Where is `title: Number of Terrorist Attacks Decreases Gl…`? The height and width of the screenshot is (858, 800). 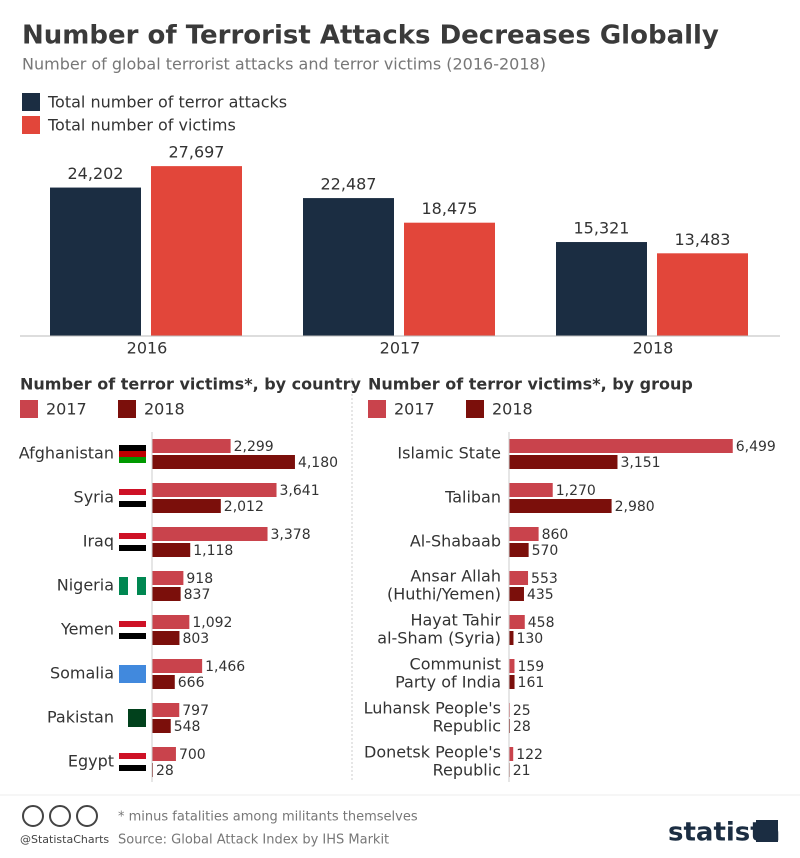 title: Number of Terrorist Attacks Decreases Gl… is located at coordinates (370, 36).